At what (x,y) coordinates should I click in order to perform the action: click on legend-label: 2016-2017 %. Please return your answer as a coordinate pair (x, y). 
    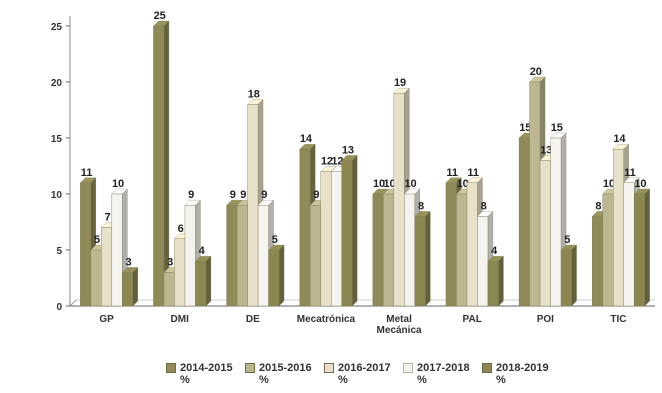
    Looking at the image, I should click on (364, 374).